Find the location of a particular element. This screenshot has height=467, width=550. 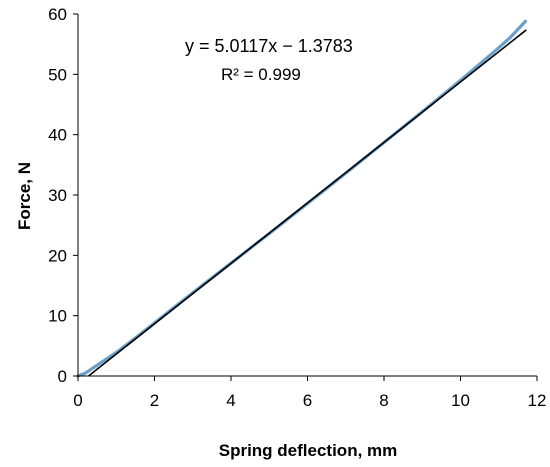

x-tick-label: 8 is located at coordinates (383, 400).